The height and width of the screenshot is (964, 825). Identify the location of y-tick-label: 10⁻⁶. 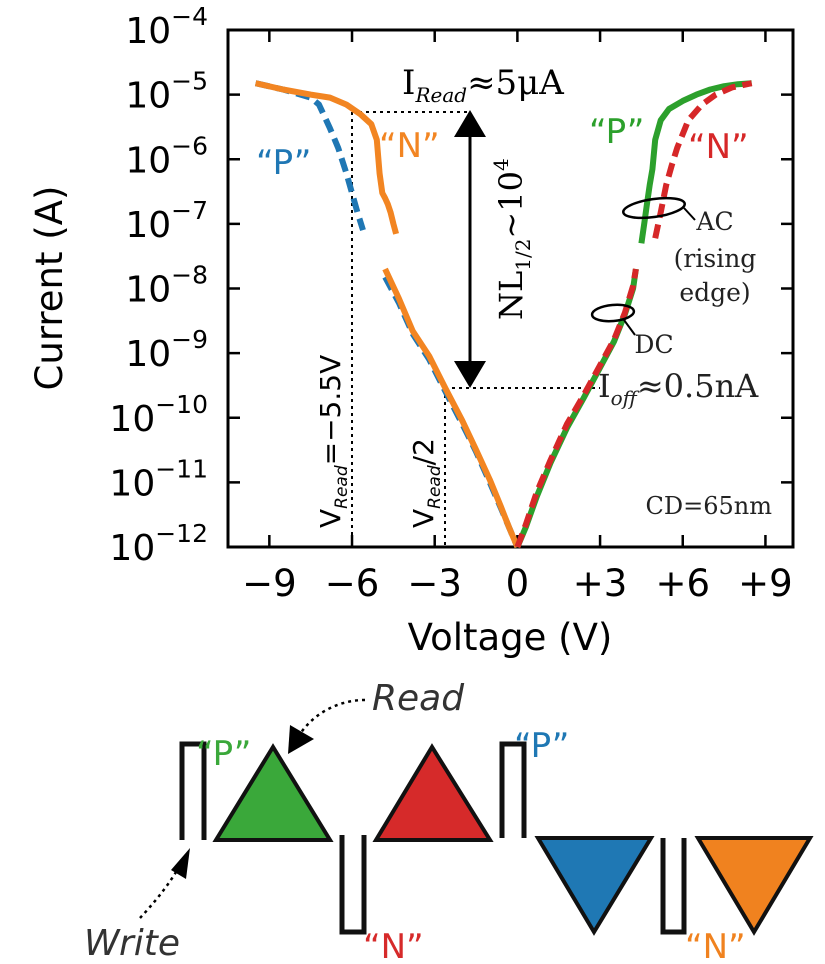
(166, 156).